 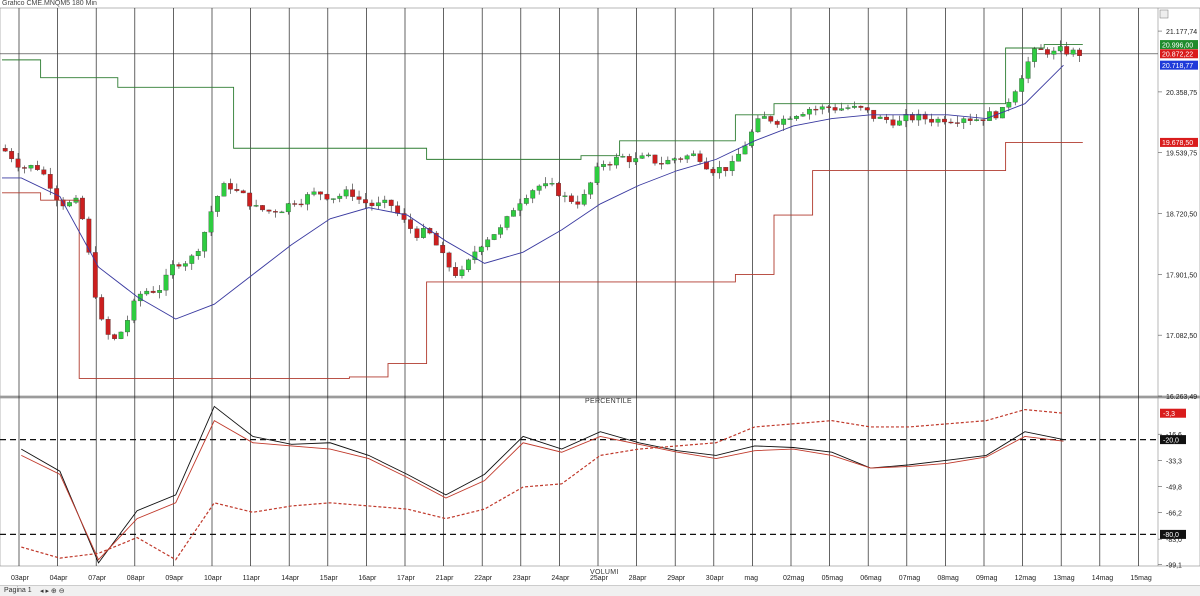 I want to click on x-tick-label: 08mag, so click(x=948, y=578).